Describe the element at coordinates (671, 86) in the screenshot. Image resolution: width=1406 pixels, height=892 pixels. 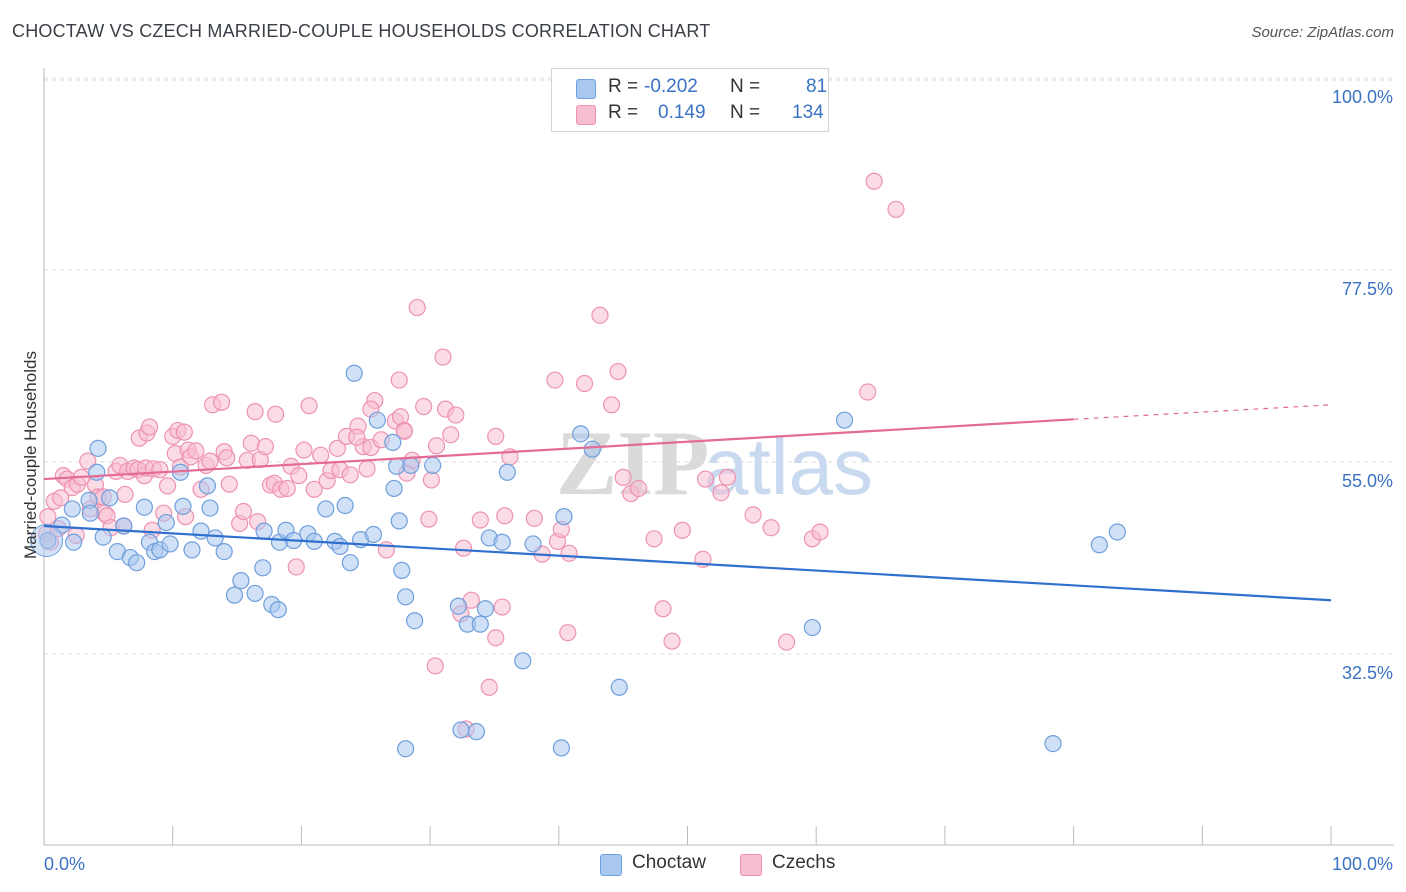
I see `legend-r-value-choctaw: -0.202` at that location.